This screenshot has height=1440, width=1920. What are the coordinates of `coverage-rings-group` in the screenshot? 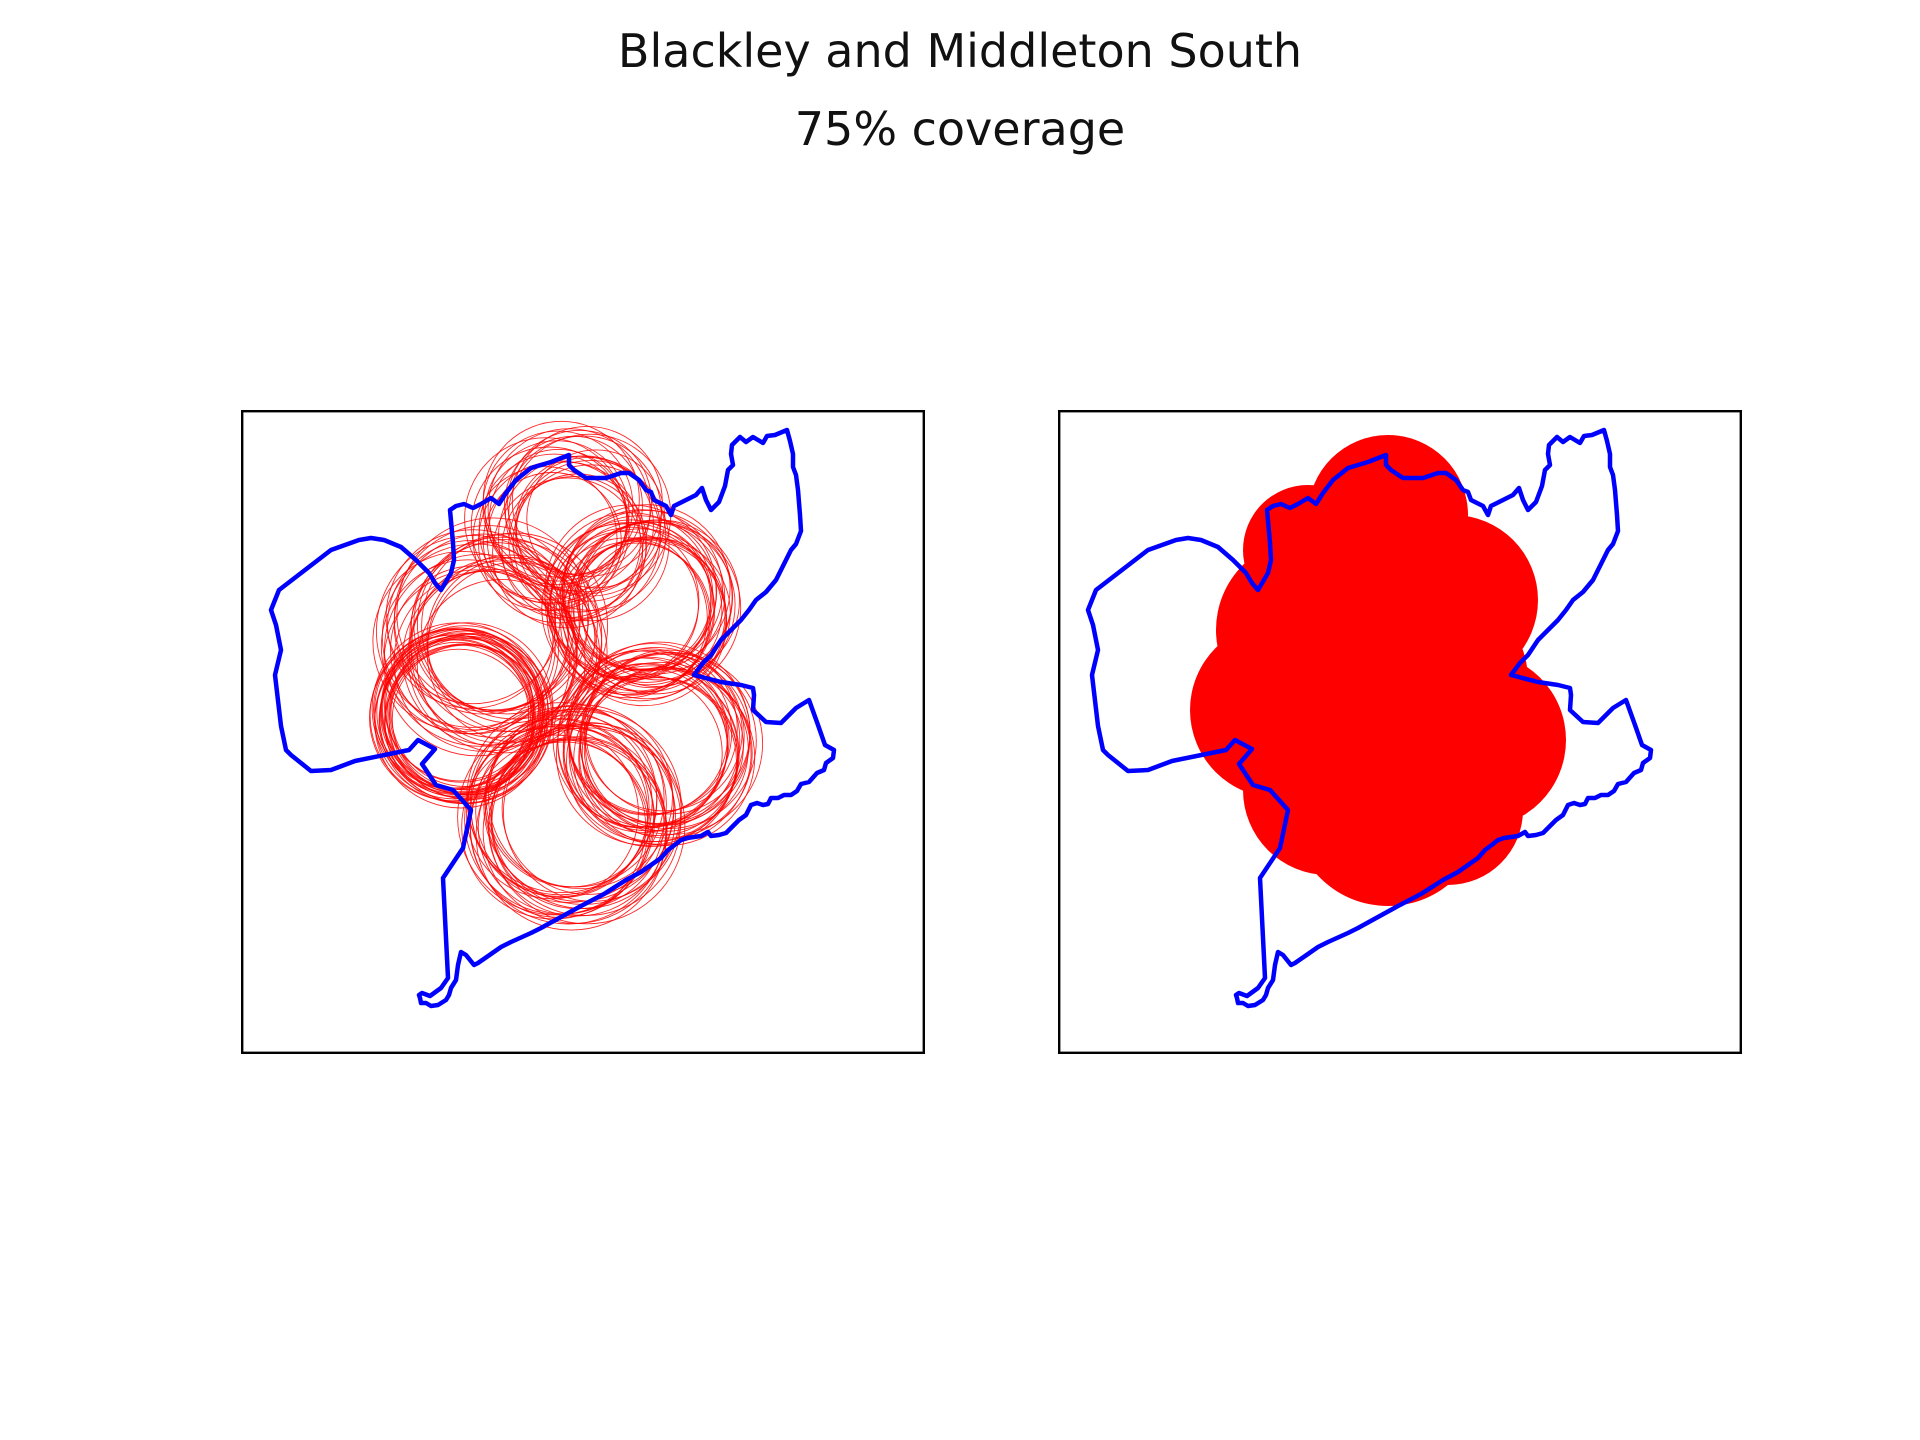 It's located at (566, 675).